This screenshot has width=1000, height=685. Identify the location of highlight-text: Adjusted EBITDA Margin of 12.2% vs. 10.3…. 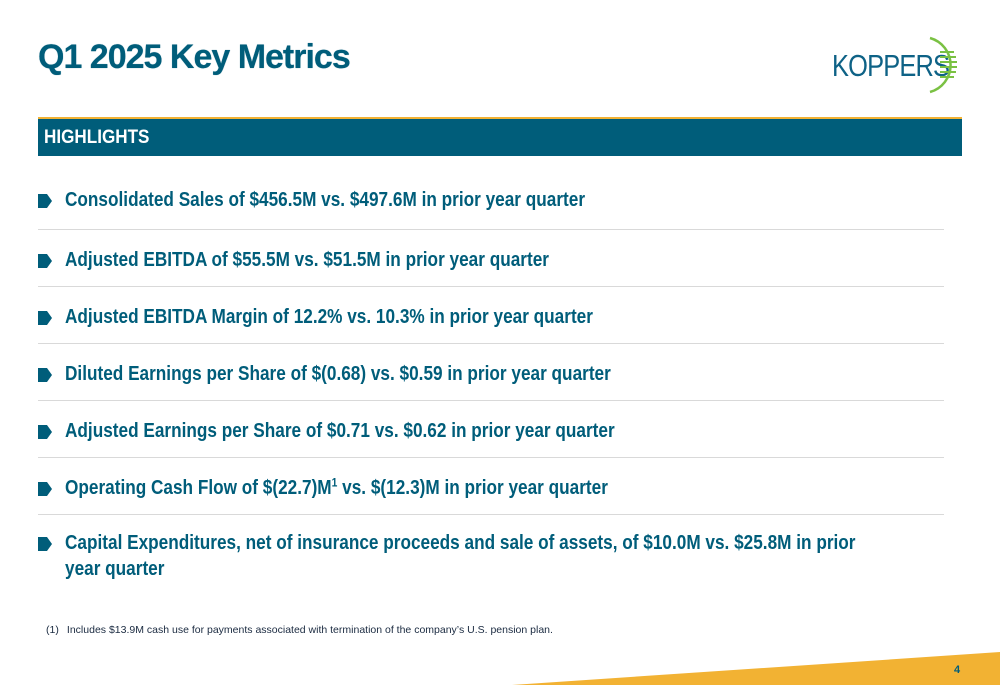
(329, 317).